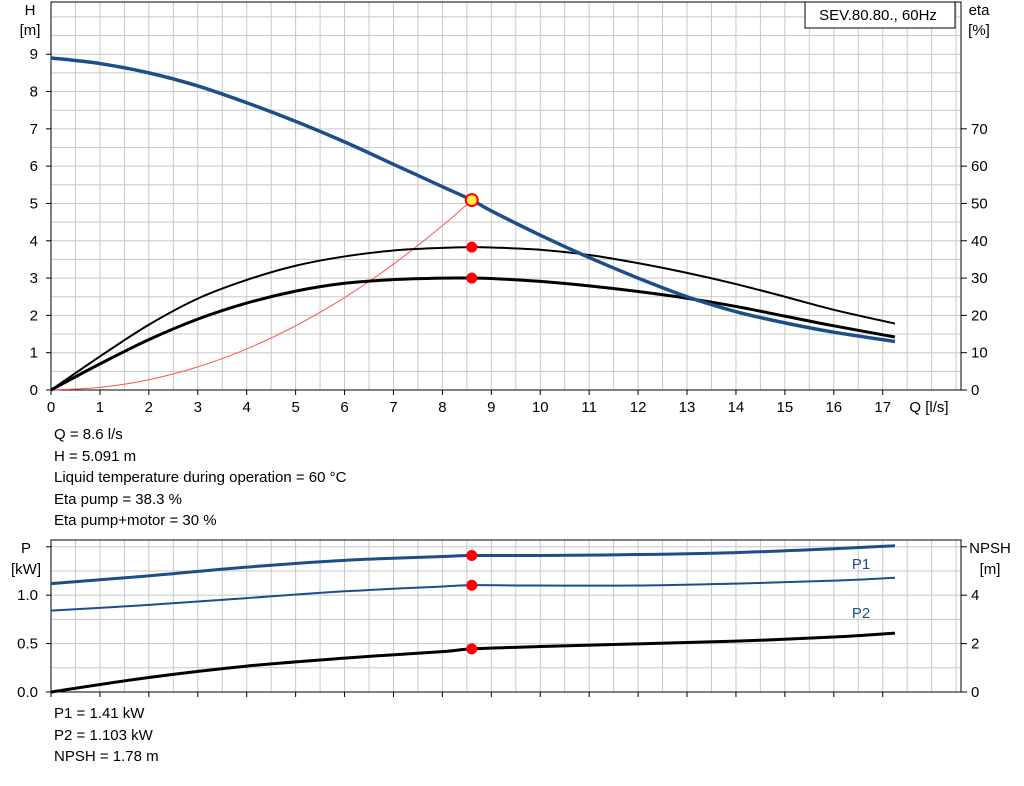  What do you see at coordinates (344, 407) in the screenshot?
I see `x-tick-label: 6` at bounding box center [344, 407].